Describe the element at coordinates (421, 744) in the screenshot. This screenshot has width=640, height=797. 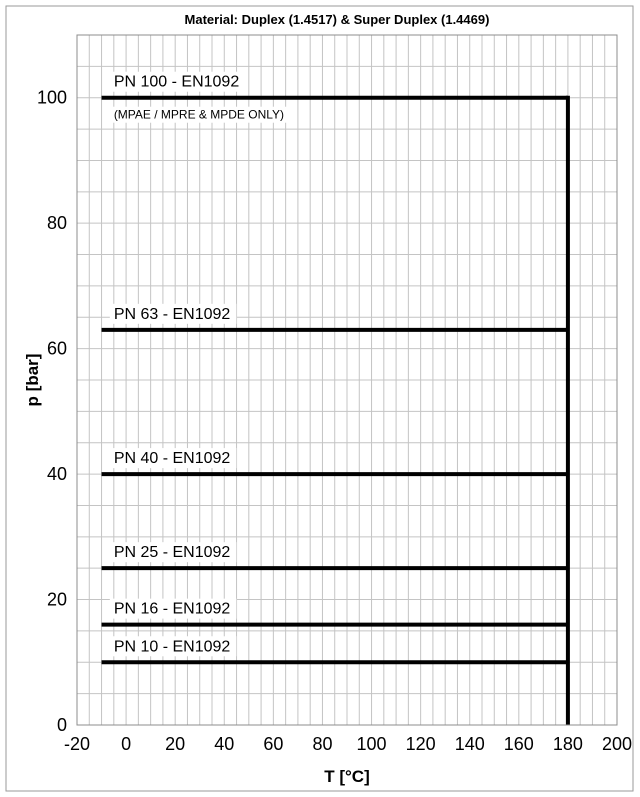
I see `x-tick-label: 120` at that location.